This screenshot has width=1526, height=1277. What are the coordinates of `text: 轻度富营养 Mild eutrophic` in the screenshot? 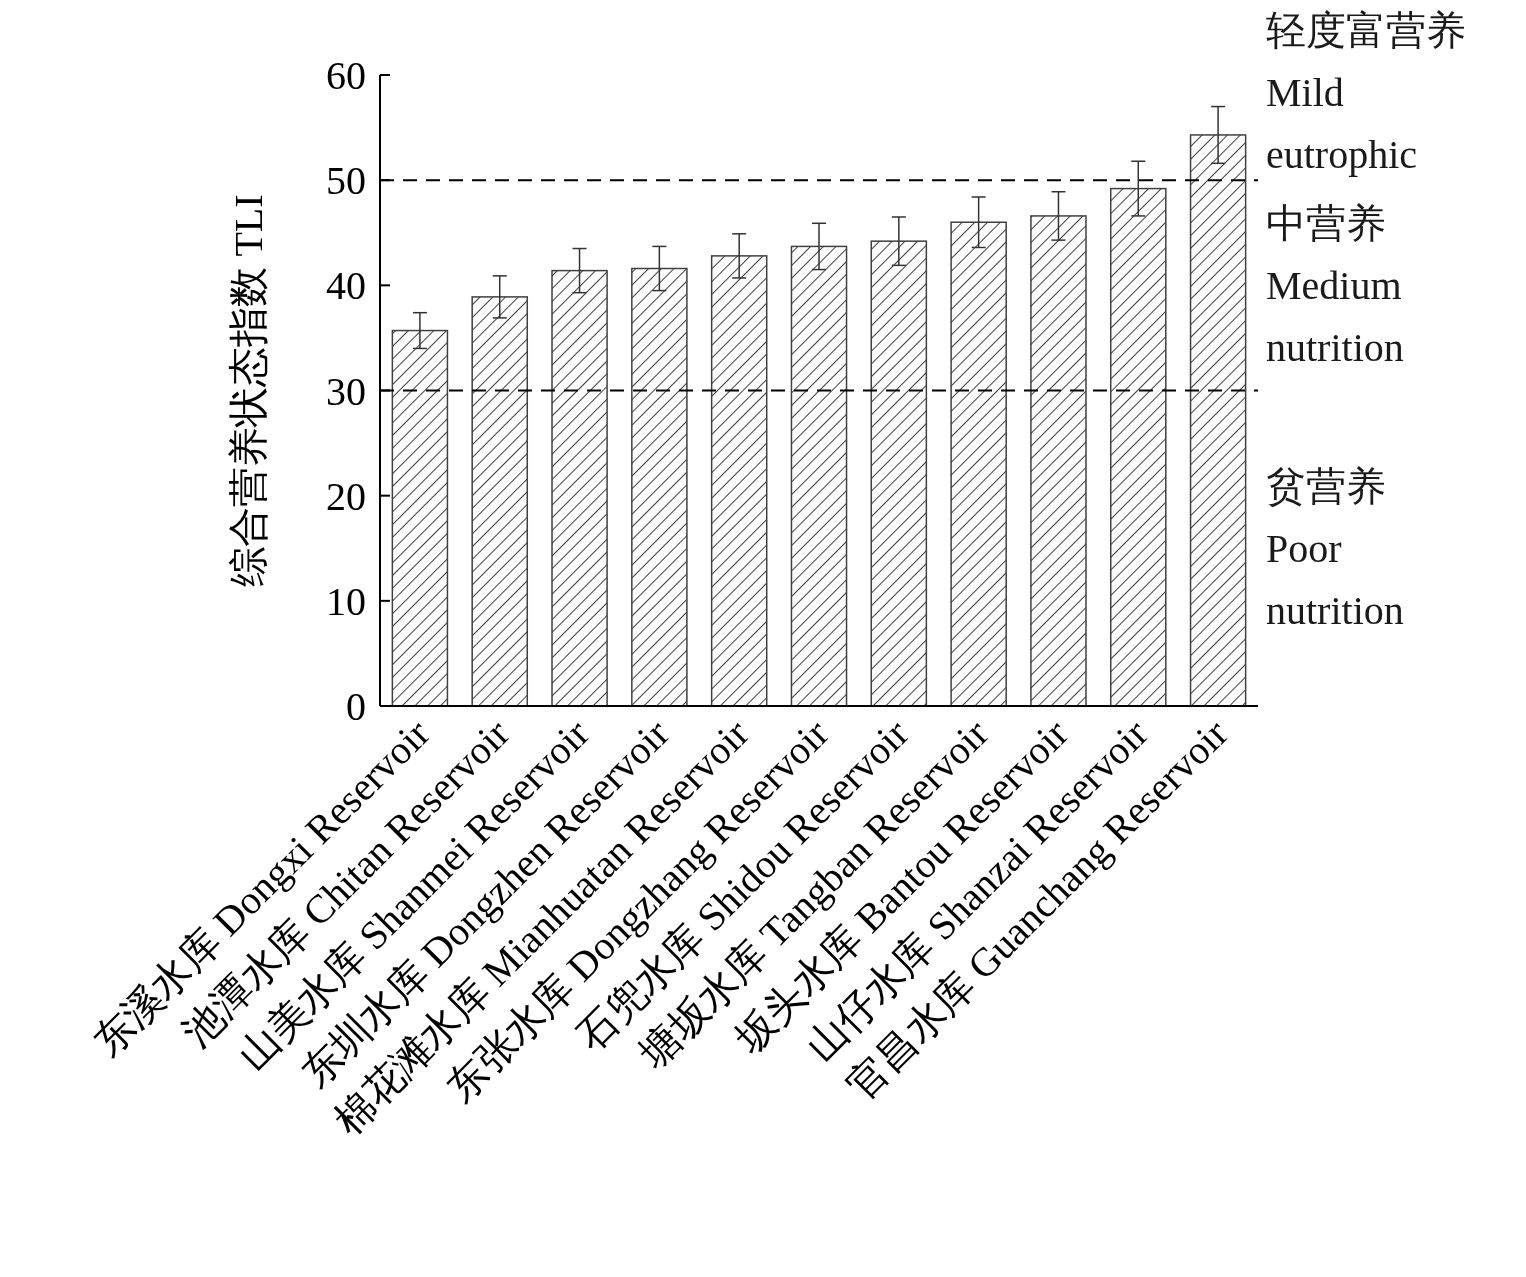 It's located at (1366, 93).